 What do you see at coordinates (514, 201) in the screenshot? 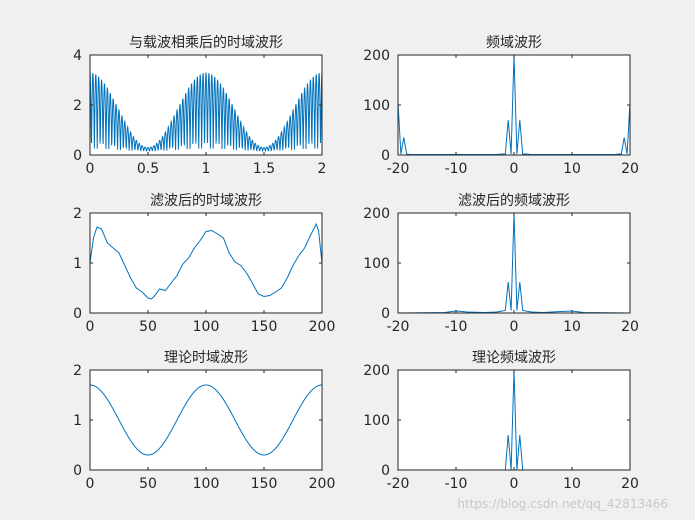
I see `subplot-title: 滤波后的频域波形` at bounding box center [514, 201].